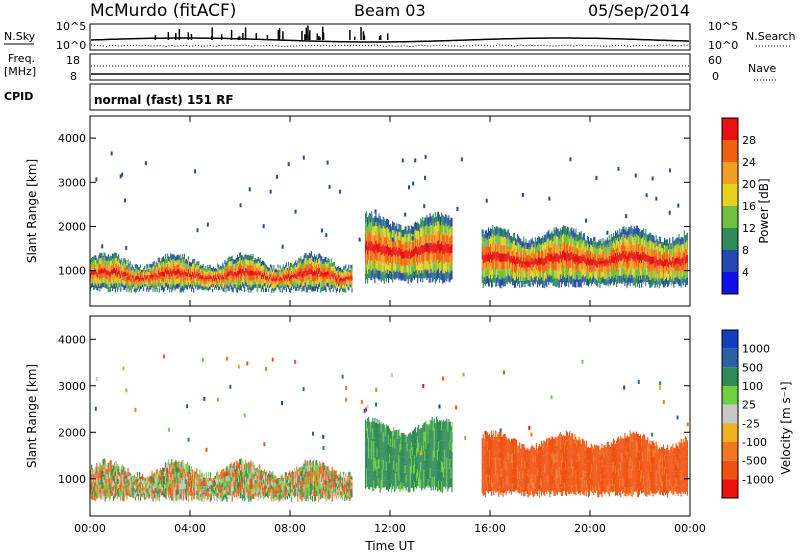  Describe the element at coordinates (145, 163) in the screenshot. I see `sparse-echo` at that location.